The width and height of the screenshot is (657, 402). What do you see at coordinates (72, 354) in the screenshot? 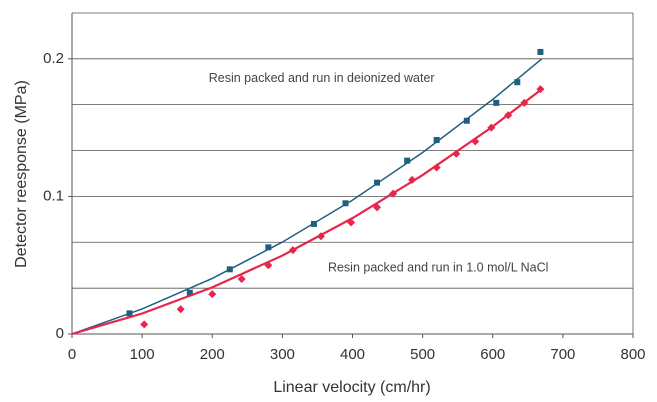
I see `x-tick-label: 0` at bounding box center [72, 354].